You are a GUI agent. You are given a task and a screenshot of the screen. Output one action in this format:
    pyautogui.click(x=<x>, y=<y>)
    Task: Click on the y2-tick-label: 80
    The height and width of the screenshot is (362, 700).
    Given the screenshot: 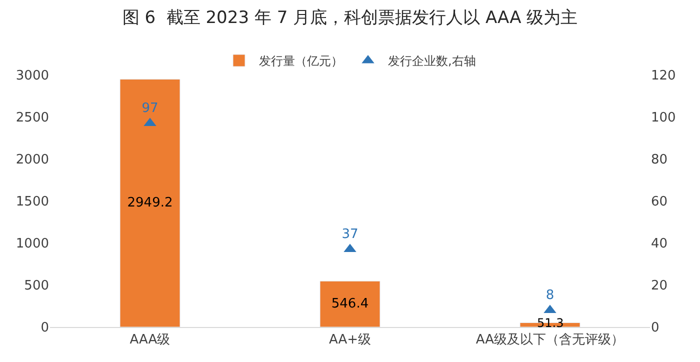 What is the action you would take?
    pyautogui.click(x=659, y=160)
    